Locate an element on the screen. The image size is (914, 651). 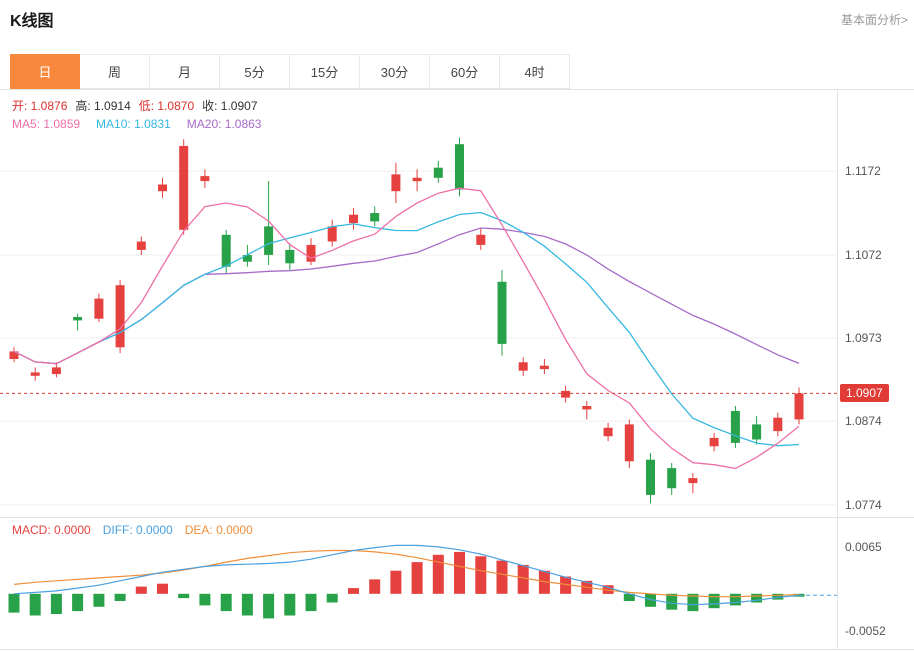
price-axis-line is located at coordinates (837, 369).